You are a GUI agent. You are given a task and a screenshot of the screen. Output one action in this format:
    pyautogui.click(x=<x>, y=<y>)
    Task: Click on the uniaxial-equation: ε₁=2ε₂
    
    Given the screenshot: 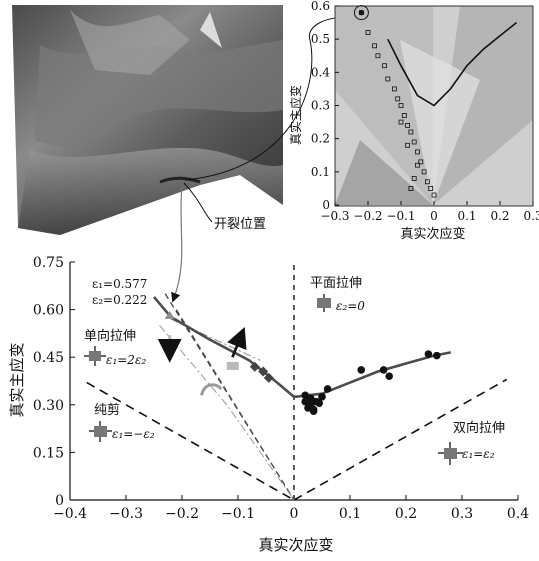 What is the action you would take?
    pyautogui.click(x=126, y=360)
    